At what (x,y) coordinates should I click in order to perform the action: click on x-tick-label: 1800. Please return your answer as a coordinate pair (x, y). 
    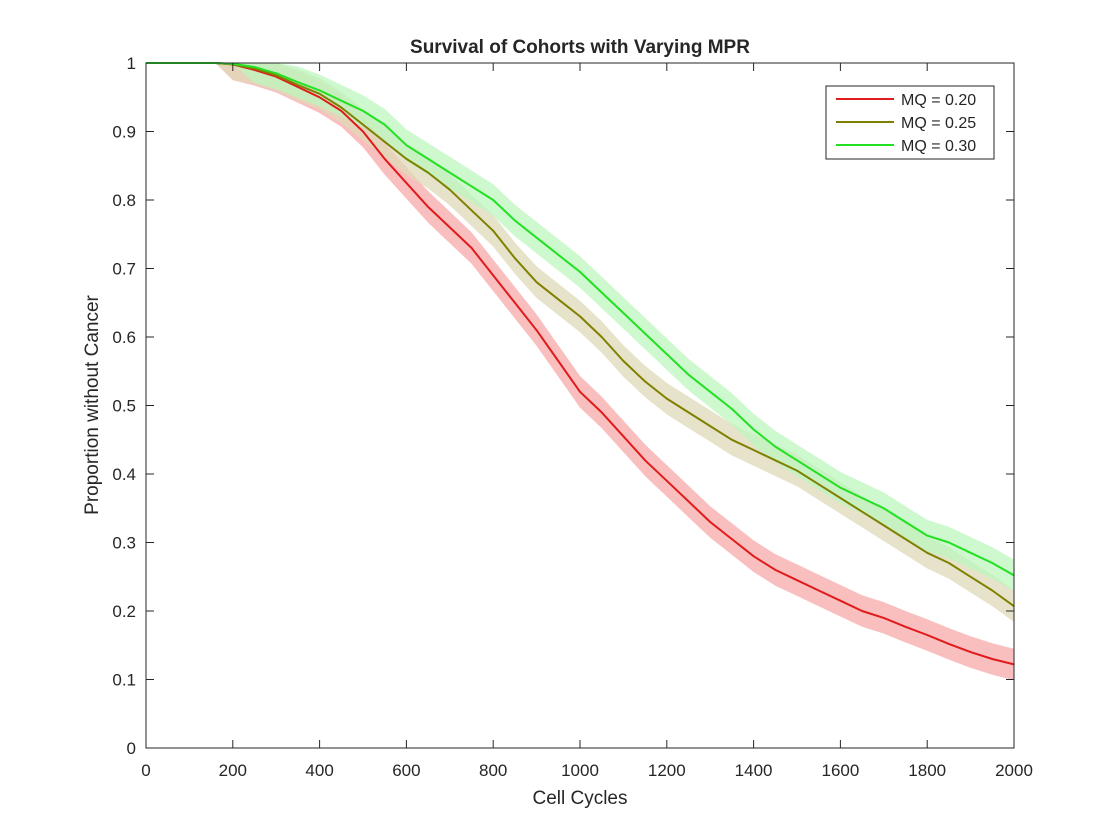
    Looking at the image, I should click on (927, 770).